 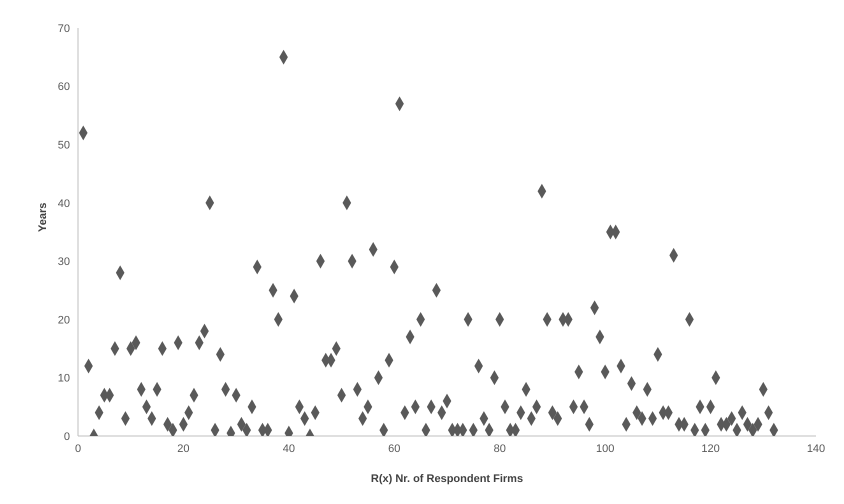 I want to click on x-tick-label: 100, so click(x=605, y=448).